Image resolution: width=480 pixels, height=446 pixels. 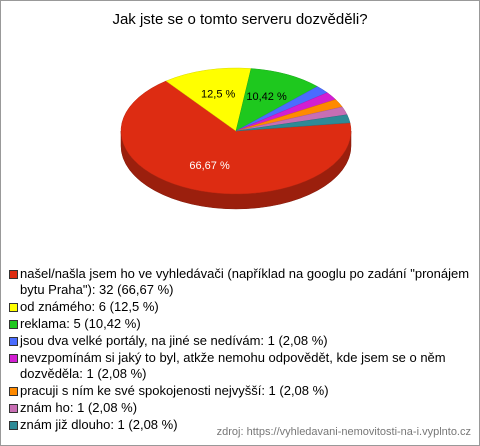 What do you see at coordinates (240, 425) in the screenshot?
I see `legend-item: znám již dlouho: 1 (2,08 %)` at bounding box center [240, 425].